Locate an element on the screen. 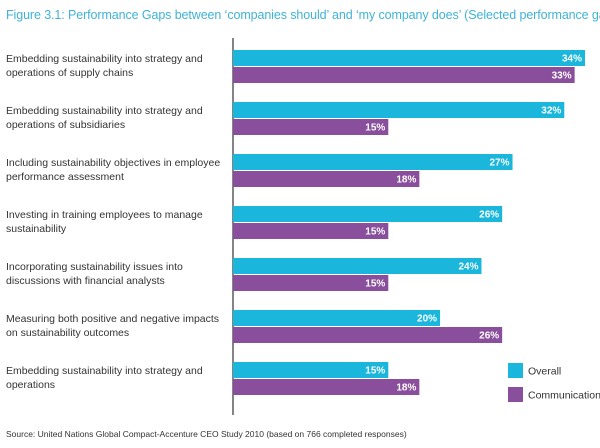 The width and height of the screenshot is (600, 448). legend-swatch-overall is located at coordinates (515, 370).